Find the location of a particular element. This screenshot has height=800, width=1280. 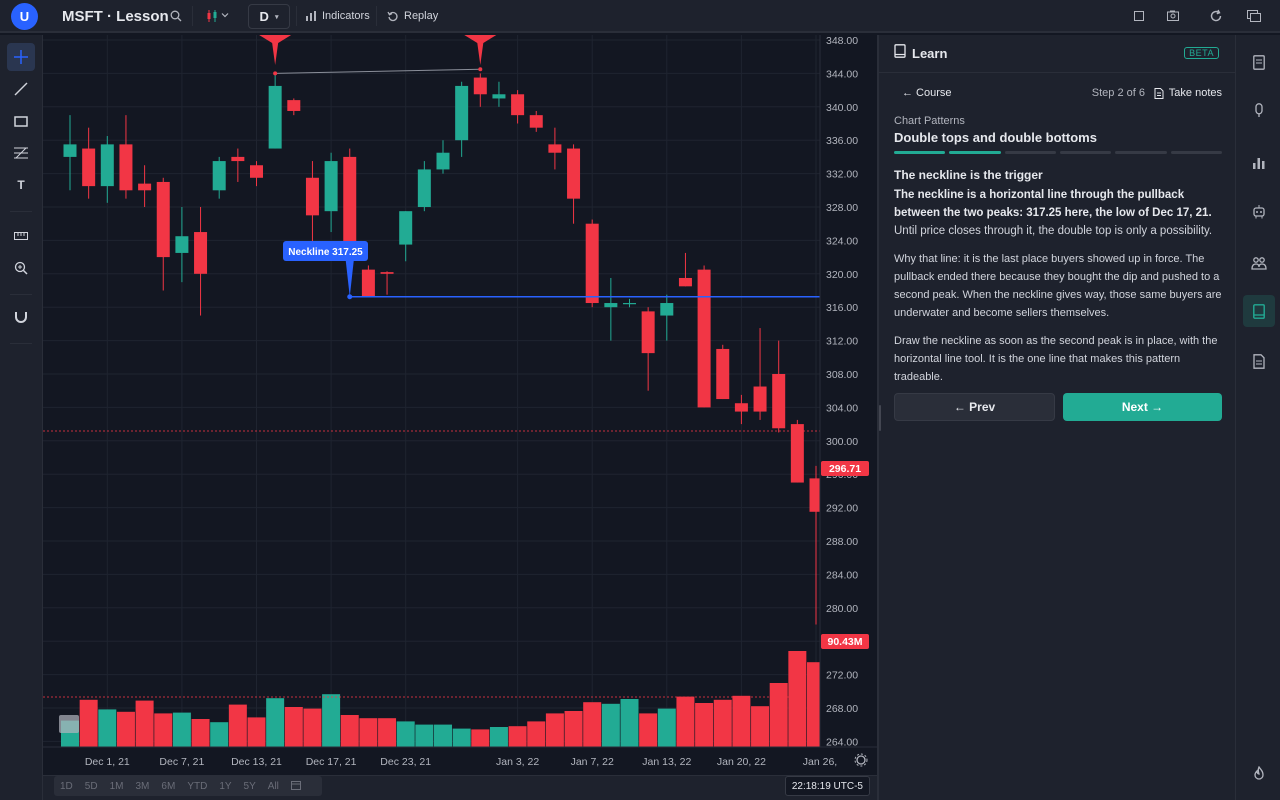

range-6m: 6M is located at coordinates (168, 786).